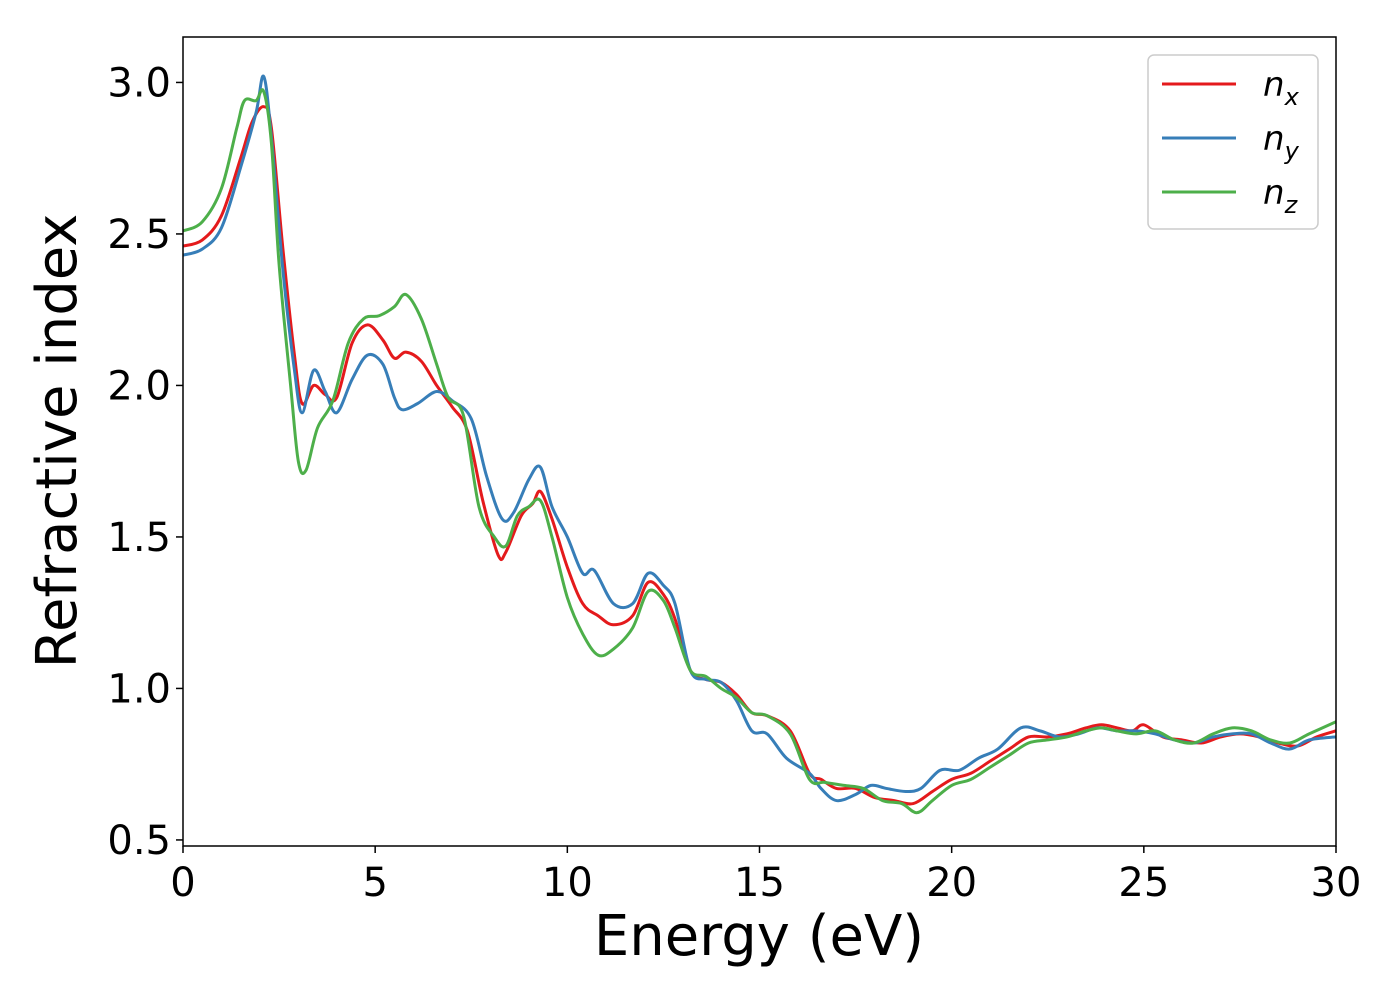 The image size is (1400, 1000). What do you see at coordinates (139, 538) in the screenshot?
I see `y-tick-label: 1.5` at bounding box center [139, 538].